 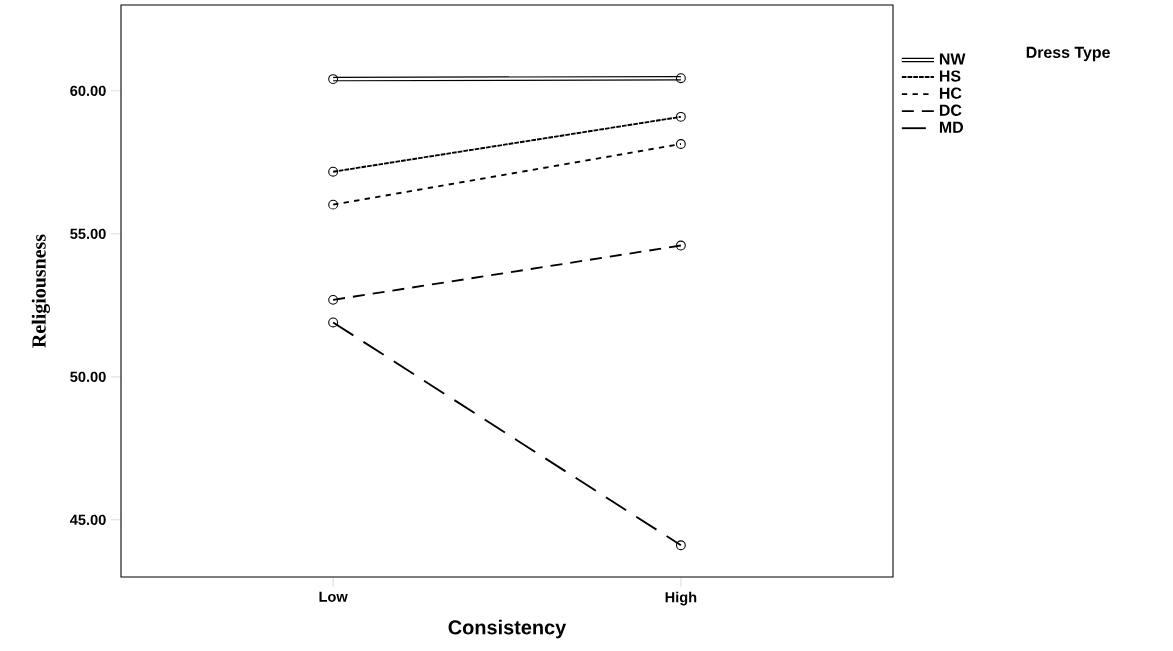 What do you see at coordinates (87, 519) in the screenshot?
I see `y-tick-label: 45.00` at bounding box center [87, 519].